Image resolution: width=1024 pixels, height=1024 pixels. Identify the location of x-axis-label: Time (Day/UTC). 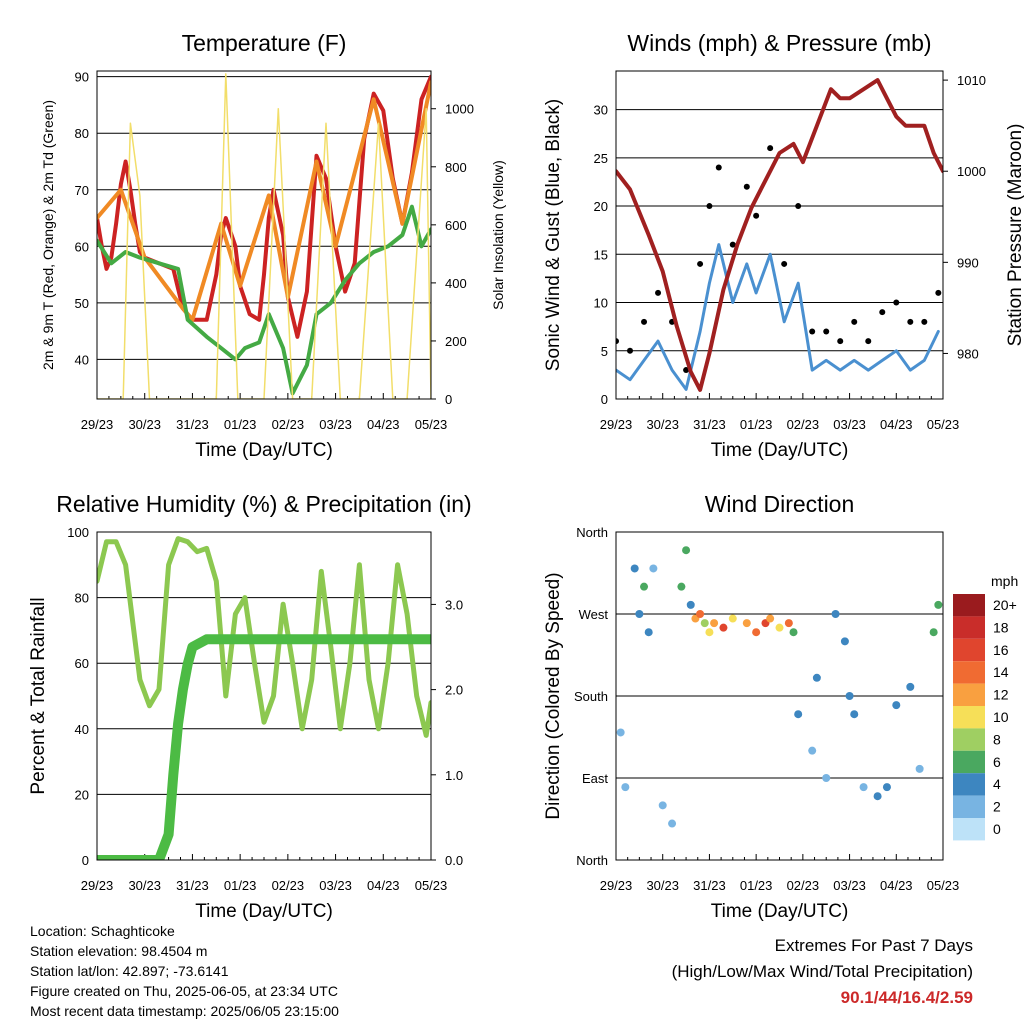
(264, 450).